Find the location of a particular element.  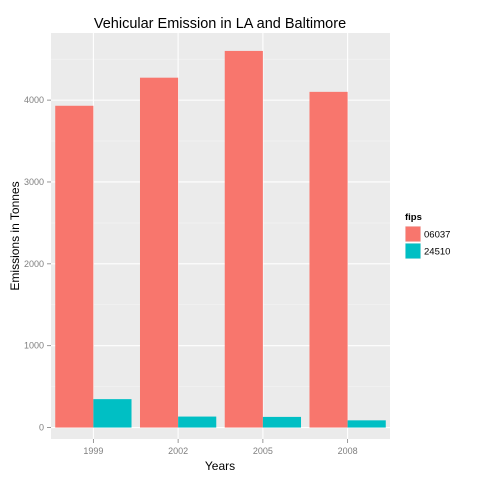

bar-06037-2005 is located at coordinates (243, 239).